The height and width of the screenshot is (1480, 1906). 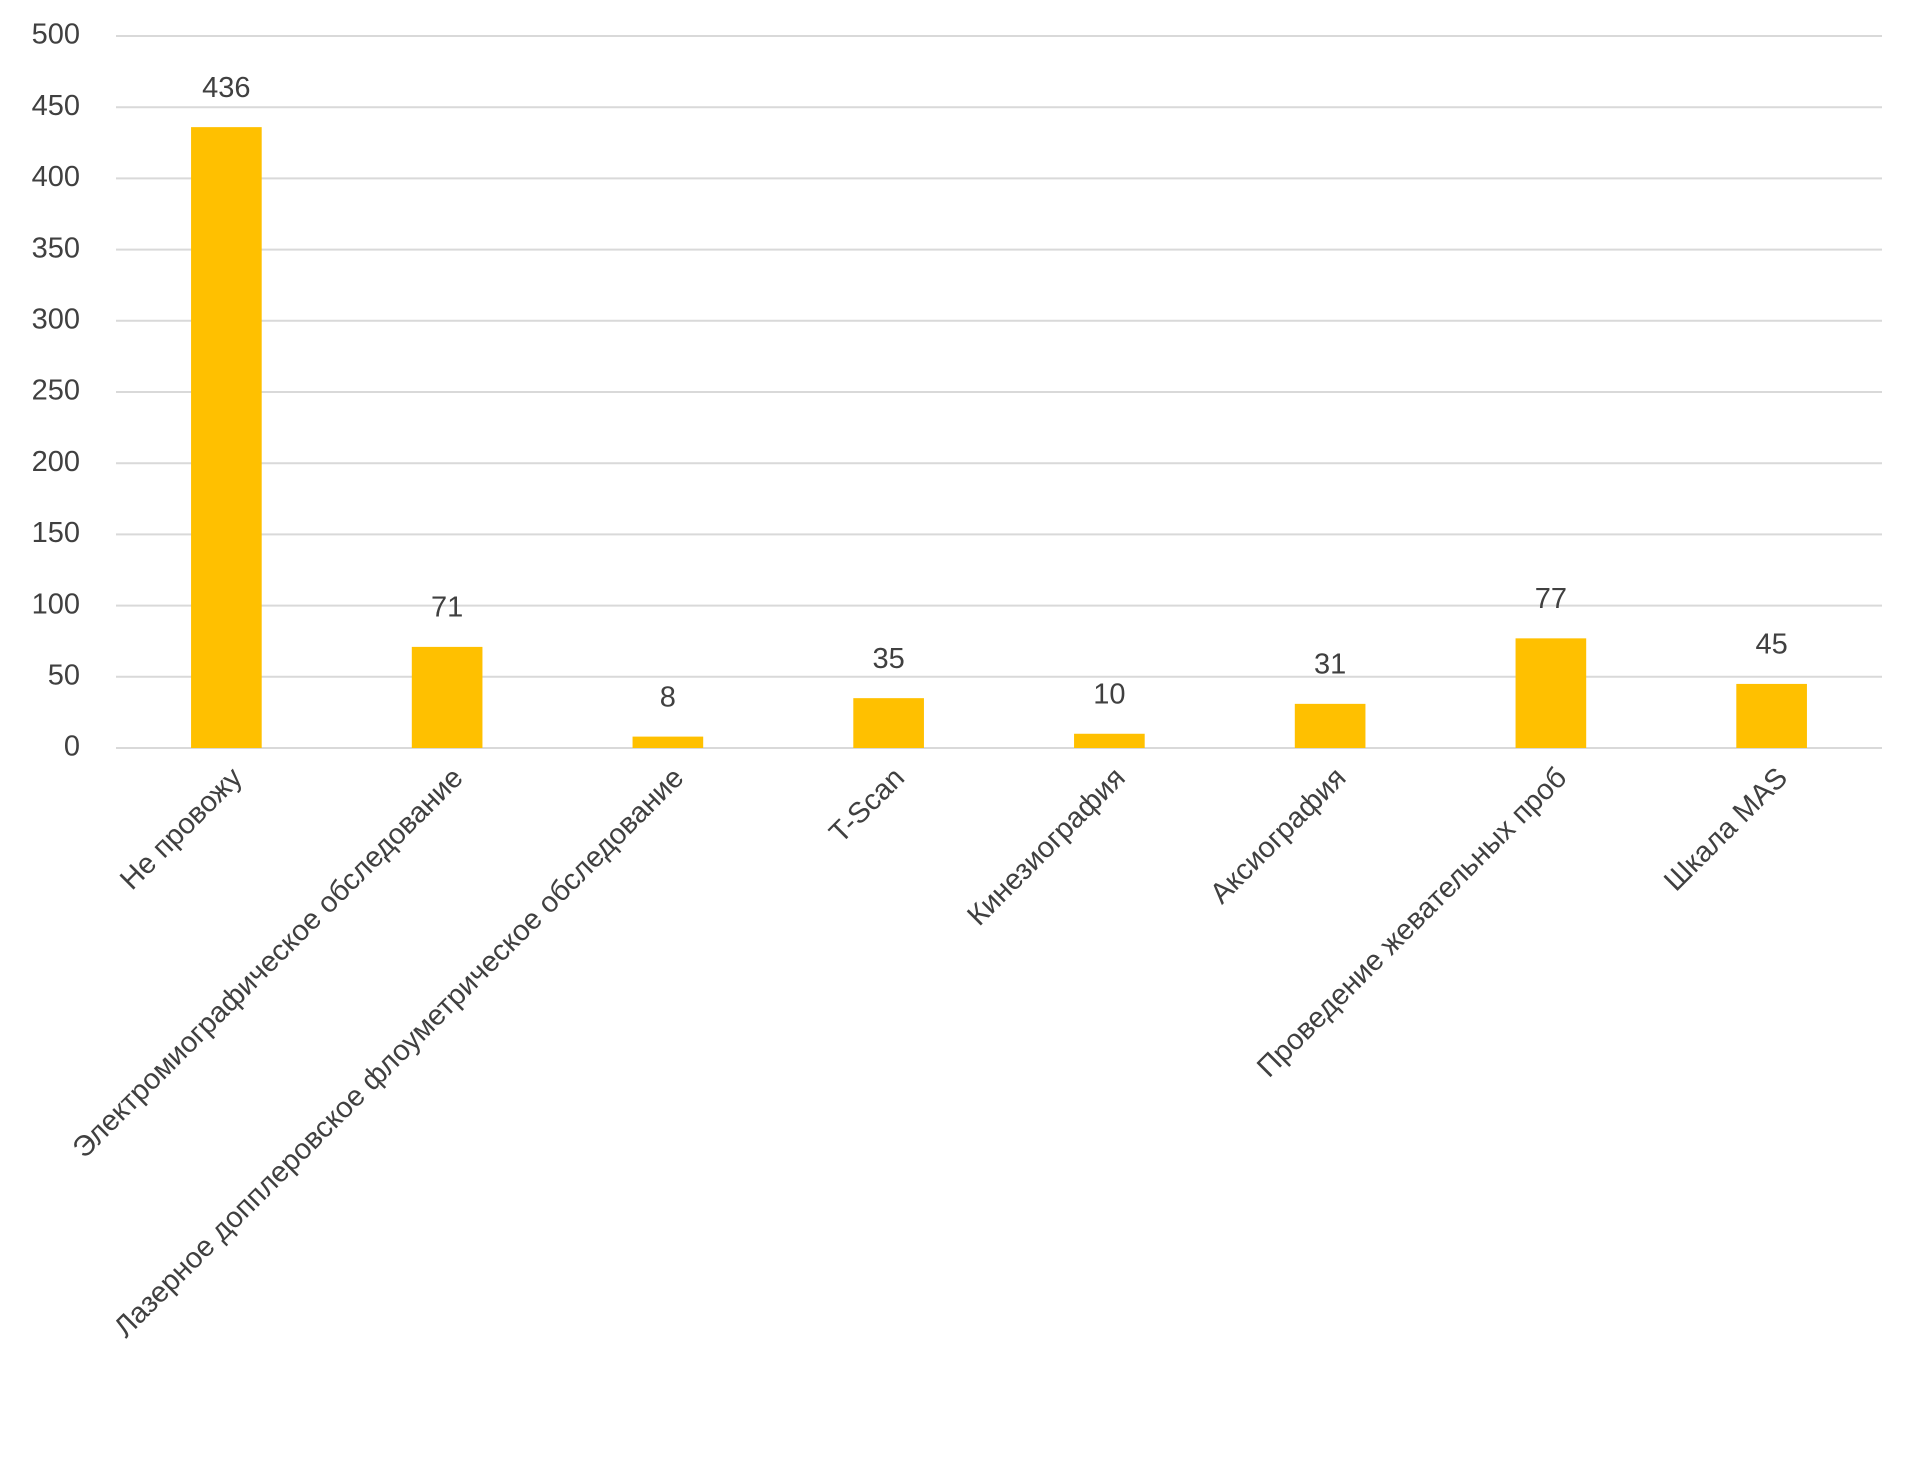 I want to click on x-tick-label: Кинезиография, so click(x=1046, y=847).